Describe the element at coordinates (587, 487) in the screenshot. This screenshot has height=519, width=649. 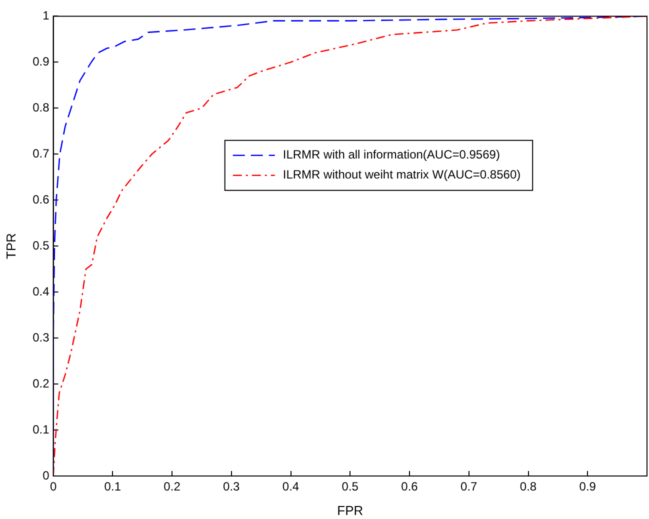
I see `x-tick-label: 0.9` at that location.